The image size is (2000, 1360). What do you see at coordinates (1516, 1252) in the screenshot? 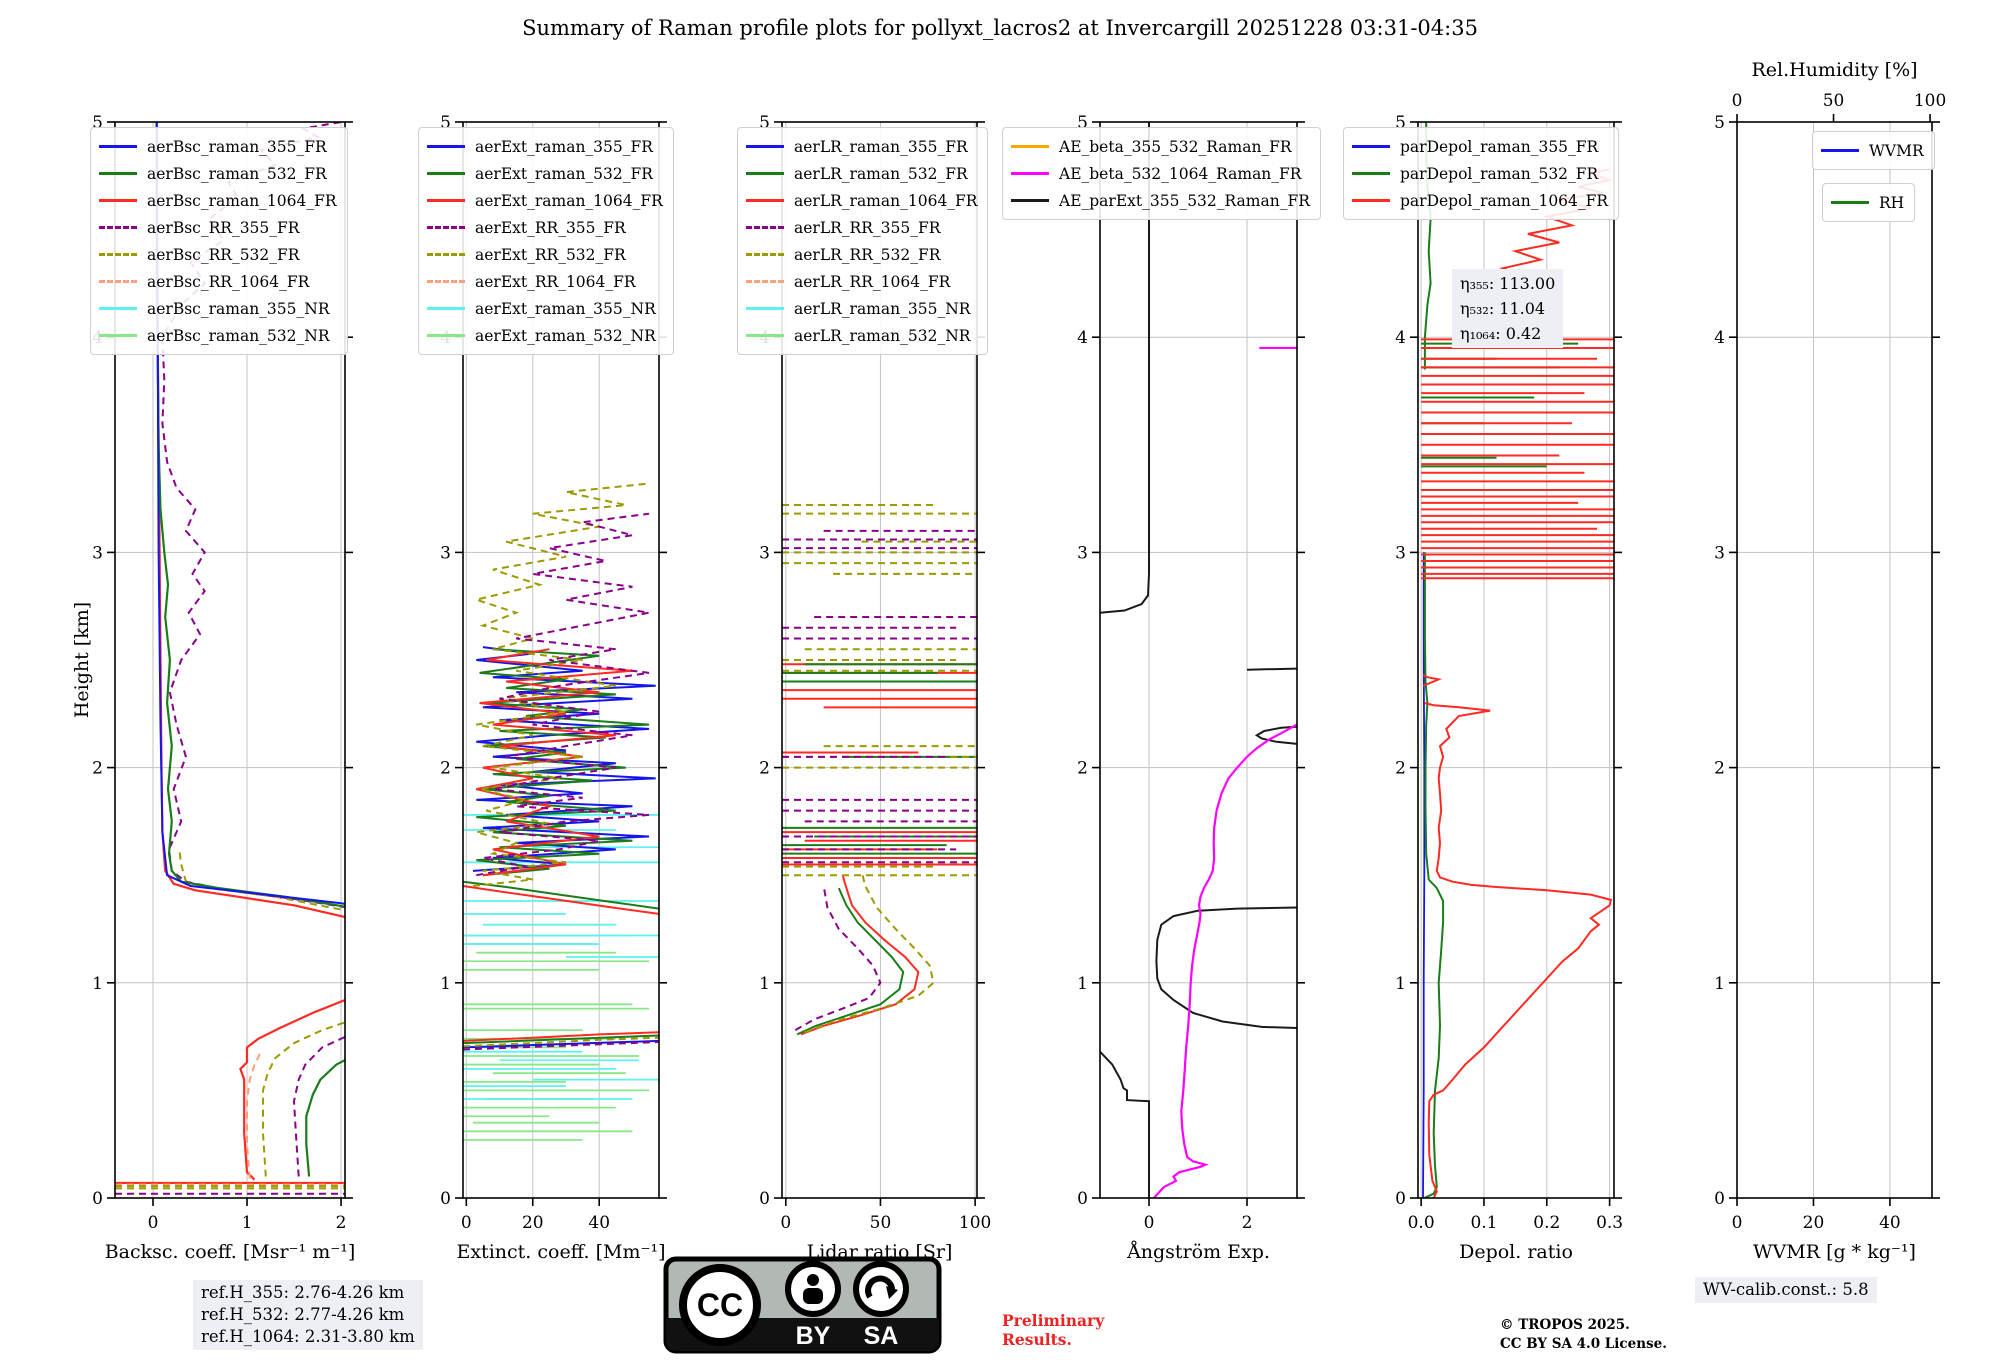
I see `x-axis-label-depol: Depol. ratio` at bounding box center [1516, 1252].